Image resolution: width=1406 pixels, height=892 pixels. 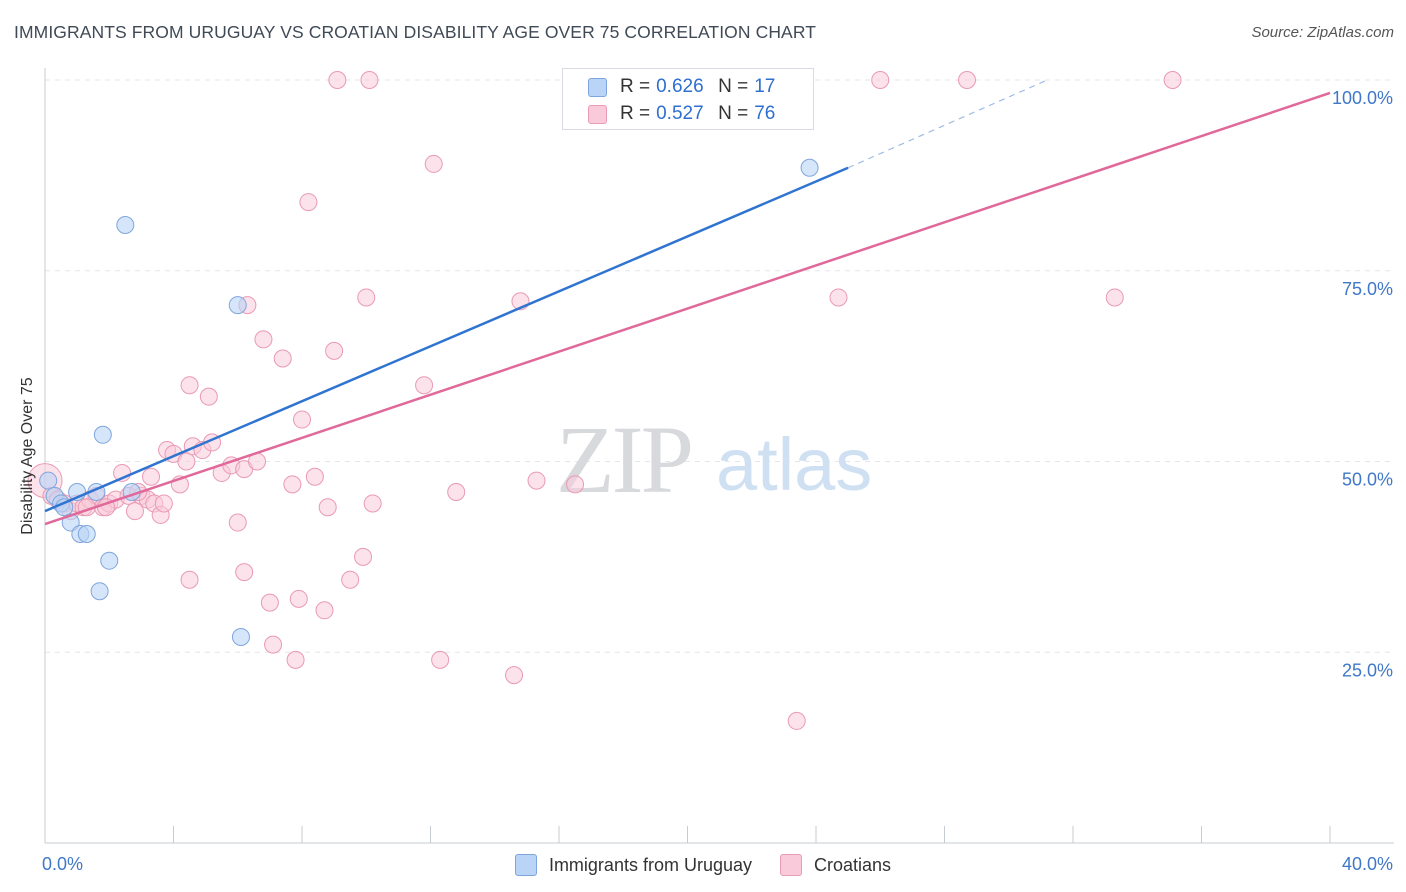 I want to click on watermark: ZIP atlas, so click(x=714, y=459).